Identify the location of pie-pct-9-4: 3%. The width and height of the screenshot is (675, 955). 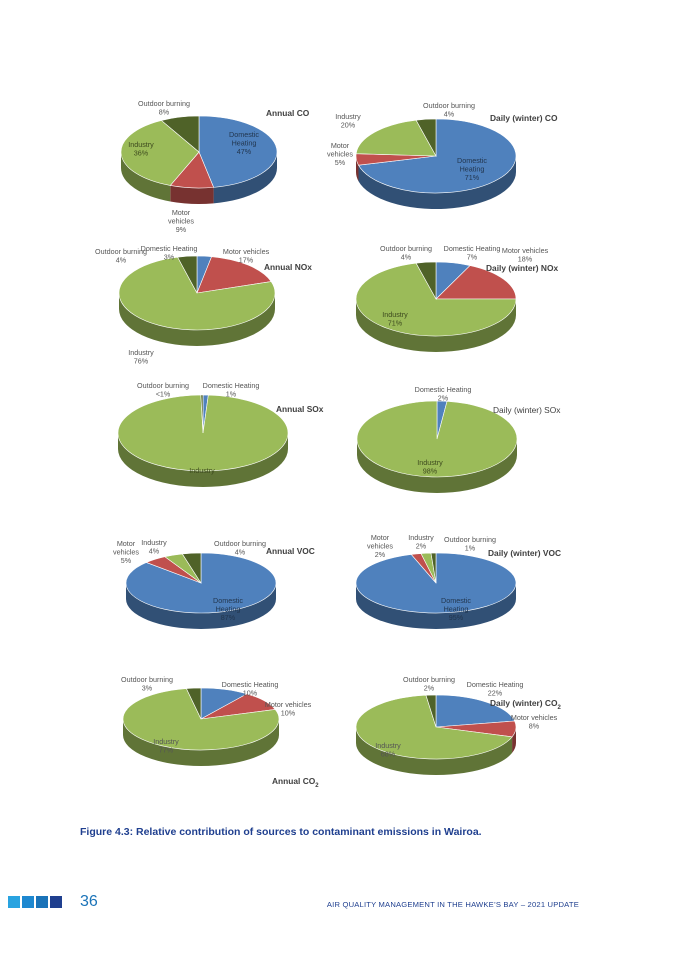
(147, 688).